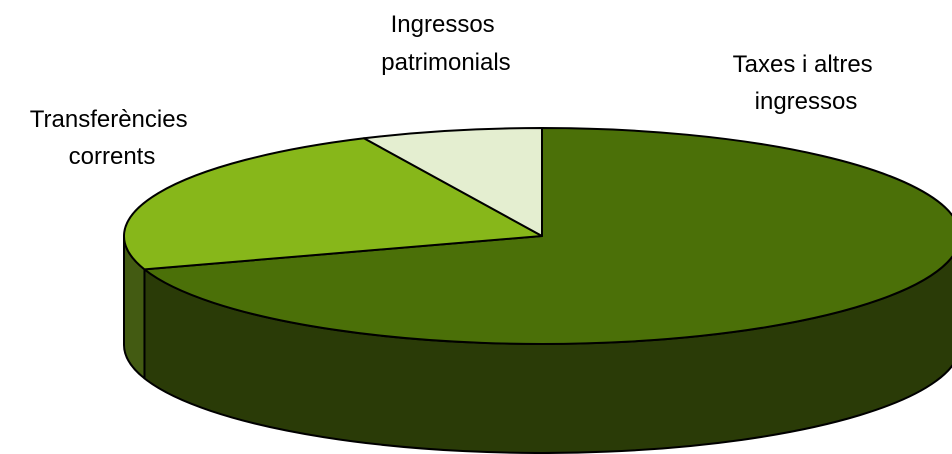 This screenshot has width=952, height=454. Describe the element at coordinates (806, 83) in the screenshot. I see `slice-label-taxes-i-altres-ingressos: Taxes i altres ingressos` at that location.